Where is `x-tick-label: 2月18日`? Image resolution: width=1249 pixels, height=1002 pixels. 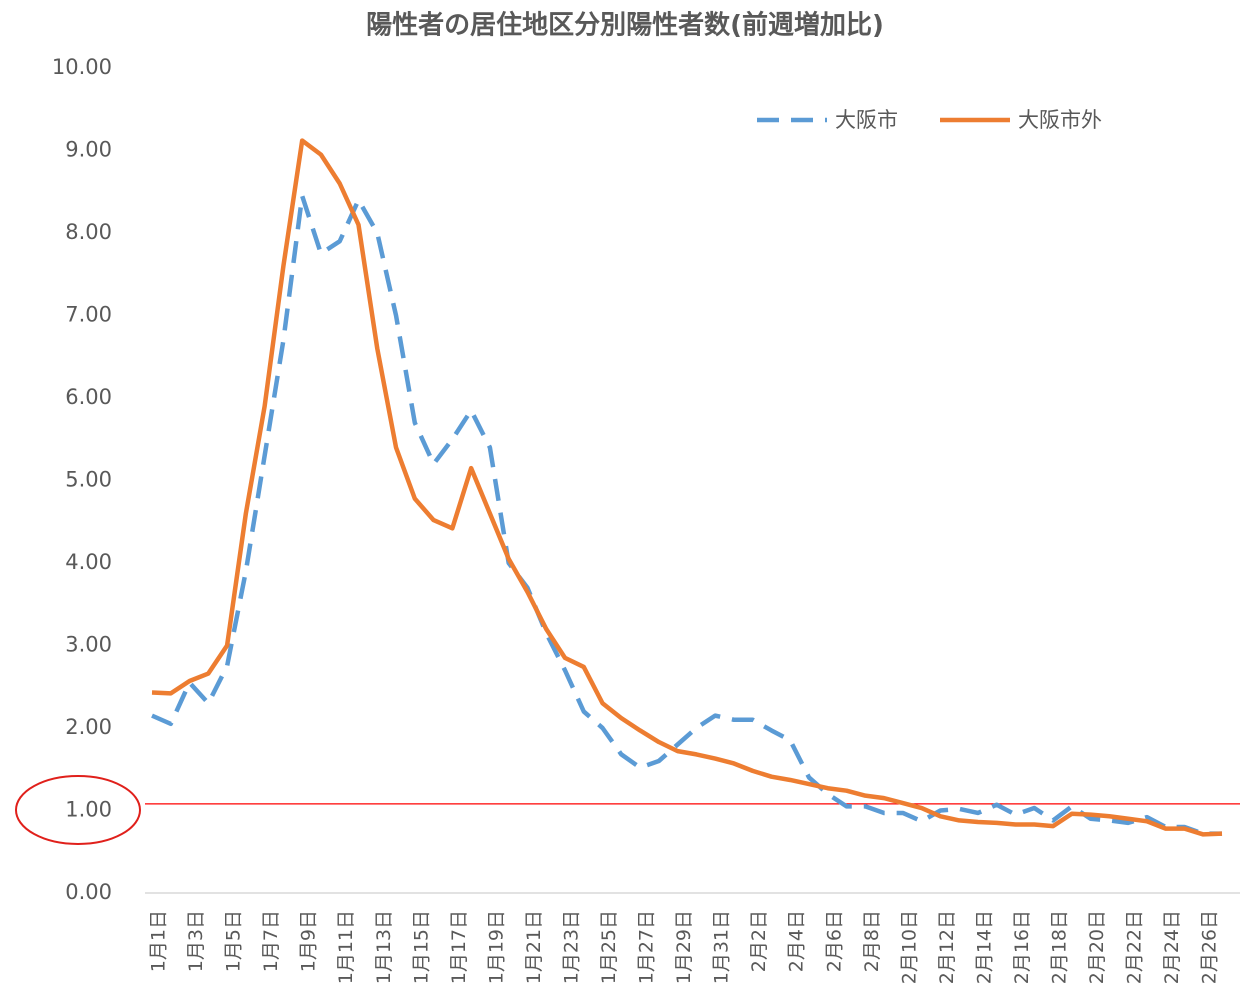 x-tick-label: 2月18日 is located at coordinates (1060, 947).